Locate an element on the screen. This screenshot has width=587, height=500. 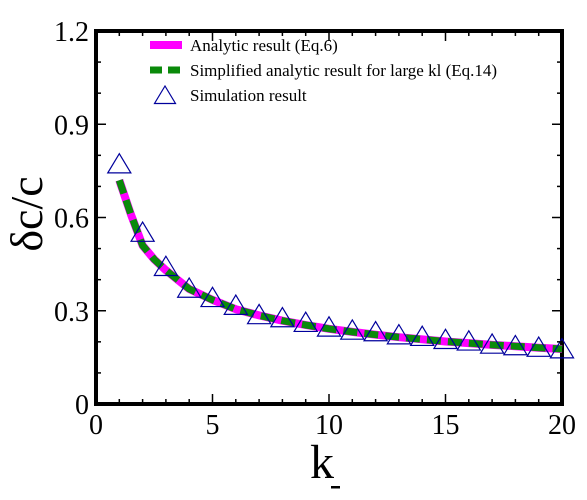
y-tick-label: 0.9 is located at coordinates (71, 125).